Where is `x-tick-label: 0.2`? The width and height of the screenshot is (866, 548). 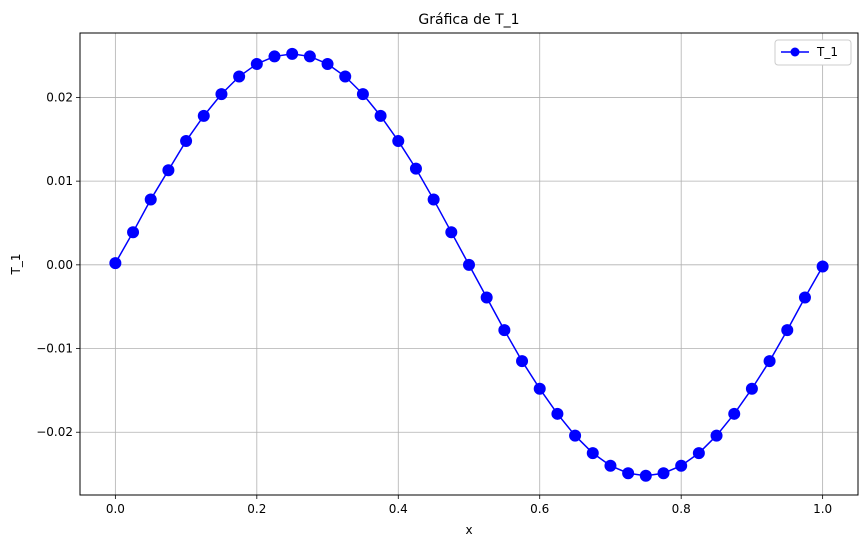
x-tick-label: 0.2 is located at coordinates (256, 509).